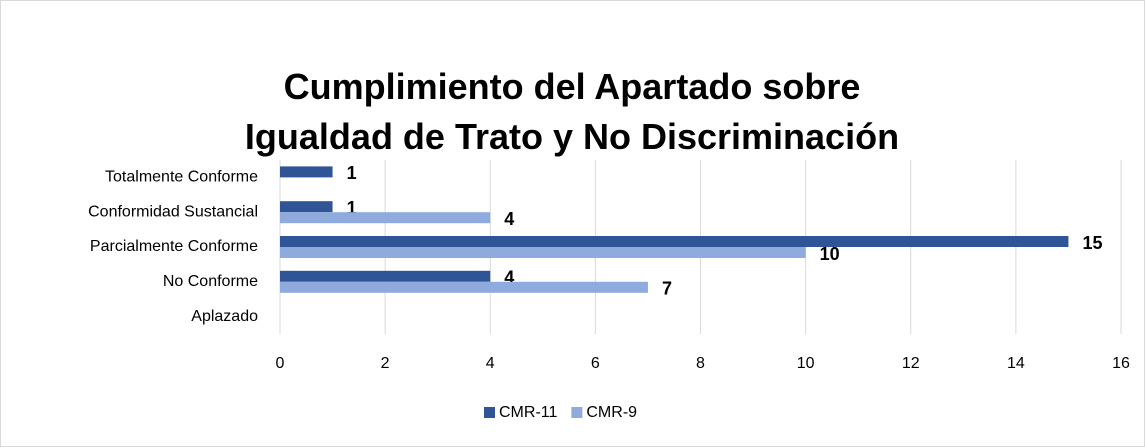 This screenshot has width=1145, height=447. What do you see at coordinates (911, 363) in the screenshot?
I see `x-tick-label: 12` at bounding box center [911, 363].